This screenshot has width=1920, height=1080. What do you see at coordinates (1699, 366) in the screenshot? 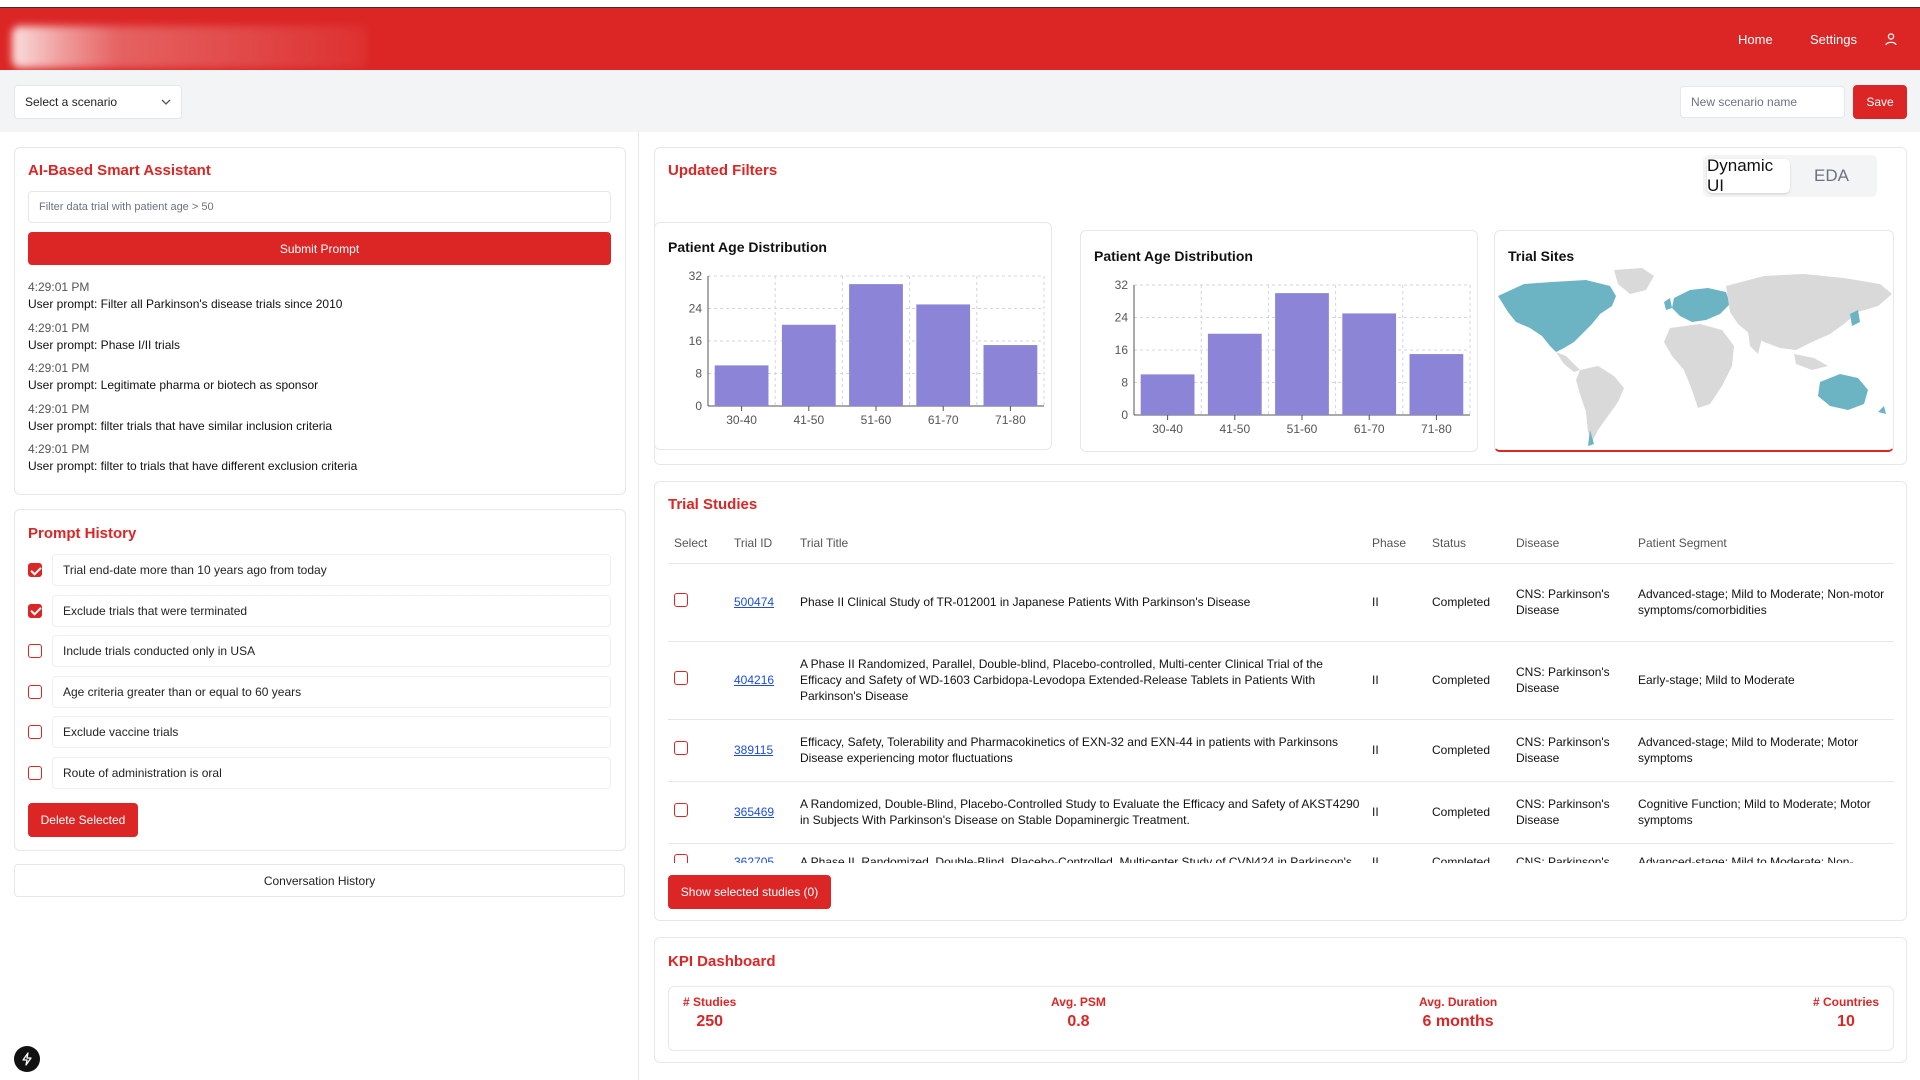
I see `map-africa` at bounding box center [1699, 366].